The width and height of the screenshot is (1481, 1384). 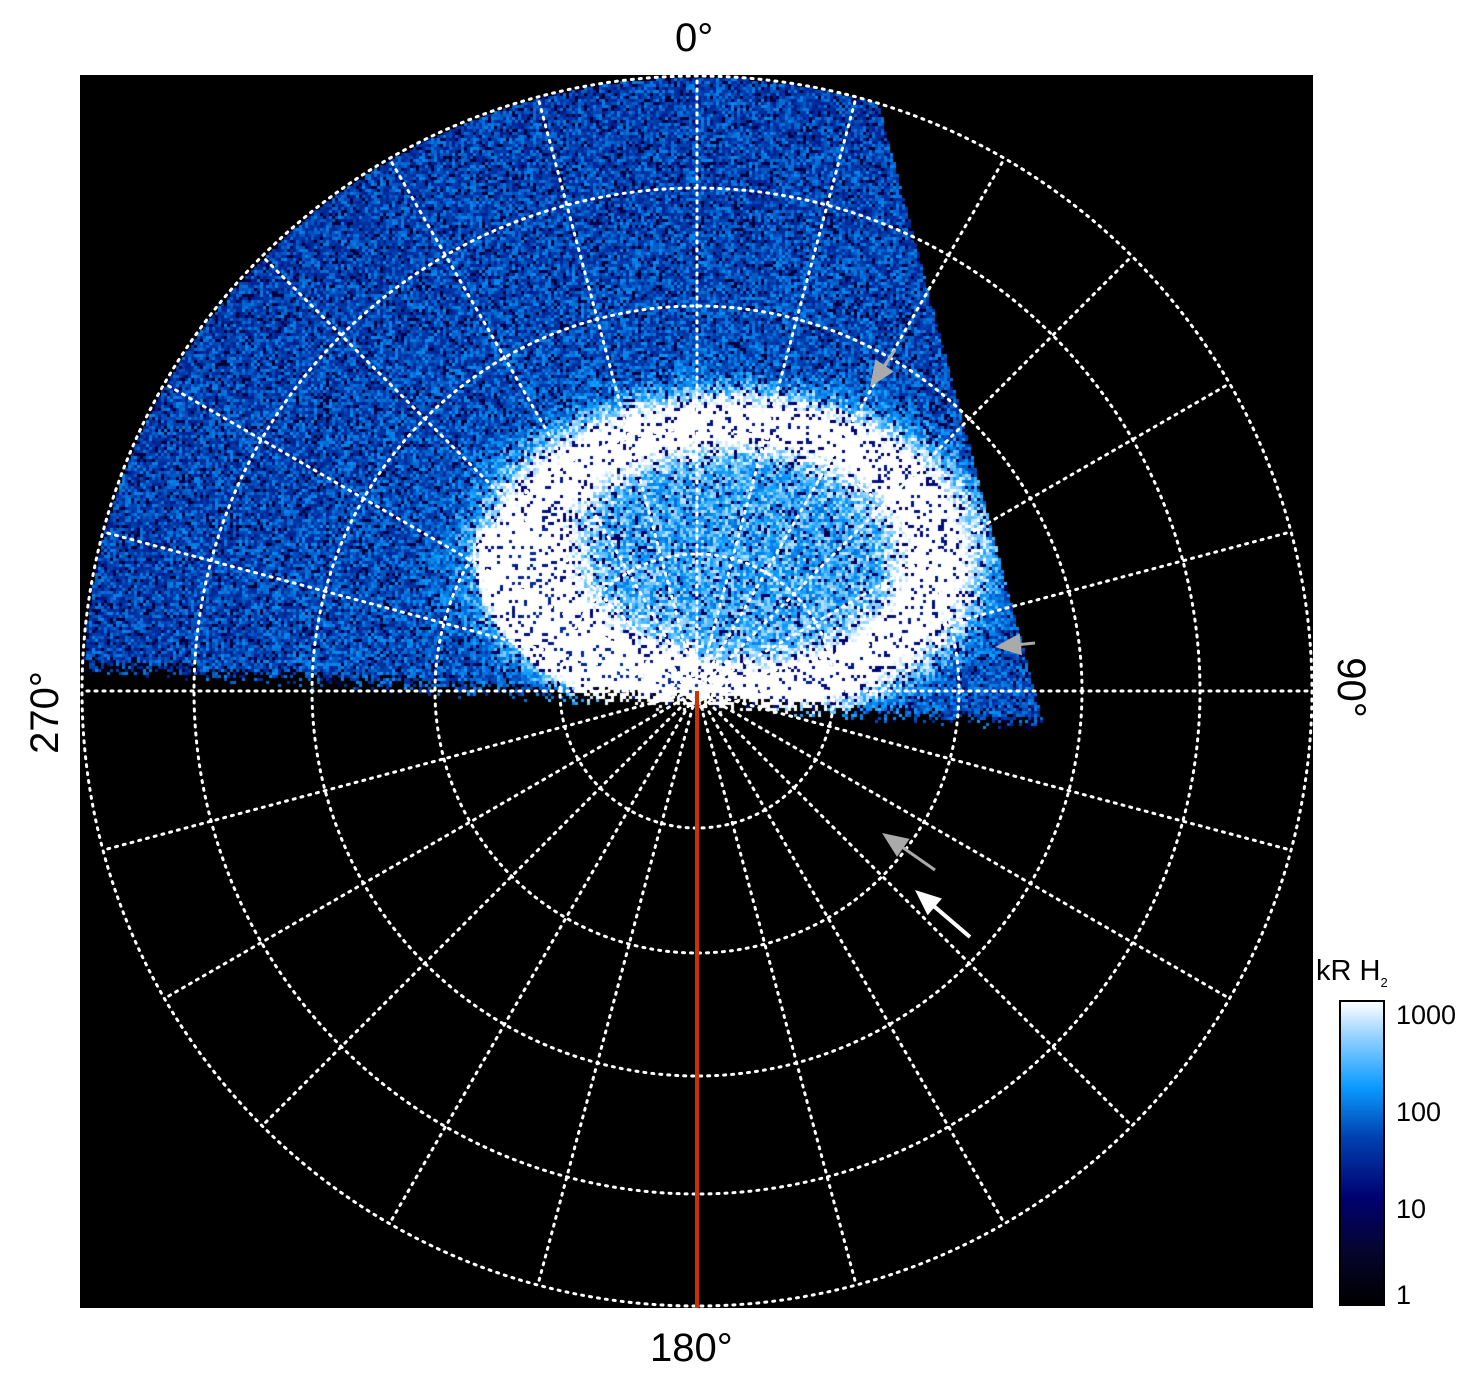 I want to click on colorbar-label: kR H2, so click(x=1352, y=972).